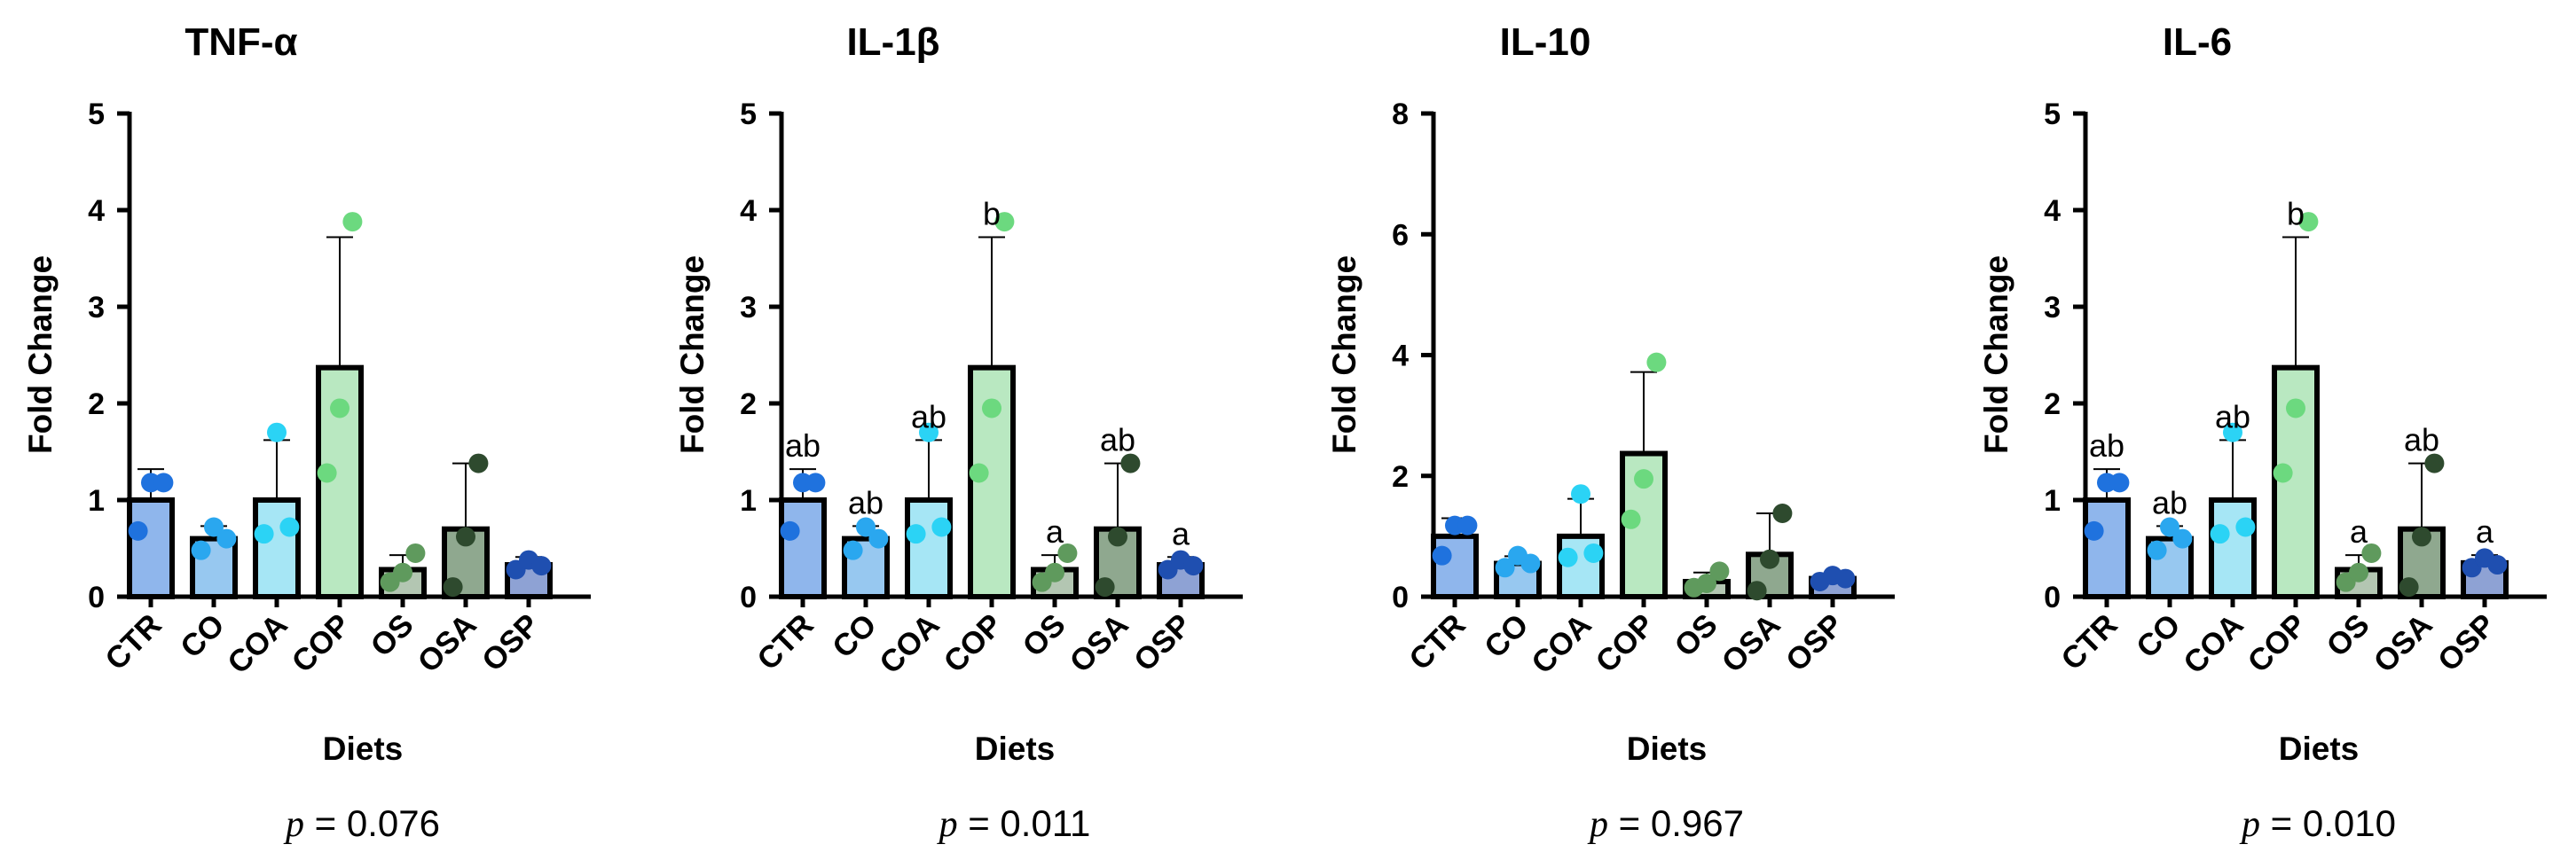 This screenshot has height=860, width=2576. Describe the element at coordinates (1015, 749) in the screenshot. I see `x-axis-title: Diets` at that location.